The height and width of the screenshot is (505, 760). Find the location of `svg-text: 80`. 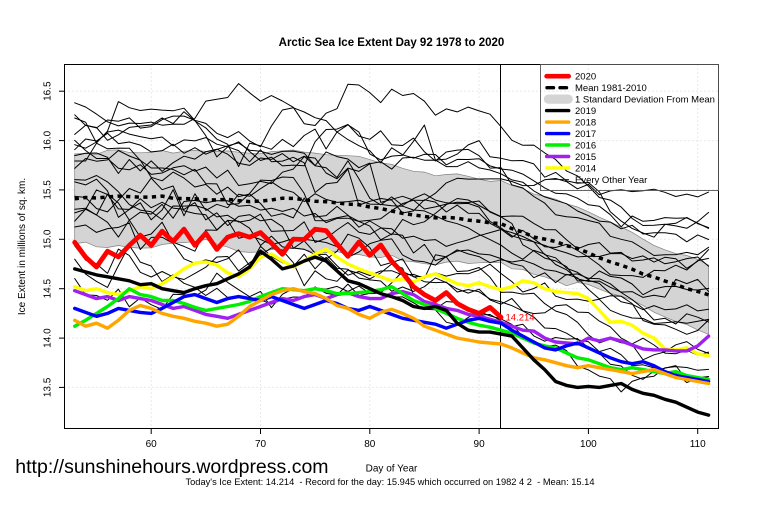

svg-text: 80 is located at coordinates (370, 444).